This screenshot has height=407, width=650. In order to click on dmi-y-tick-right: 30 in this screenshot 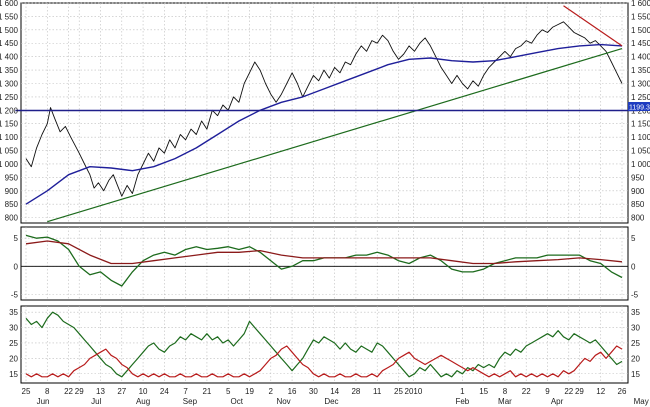, I will do `click(635, 328)`.